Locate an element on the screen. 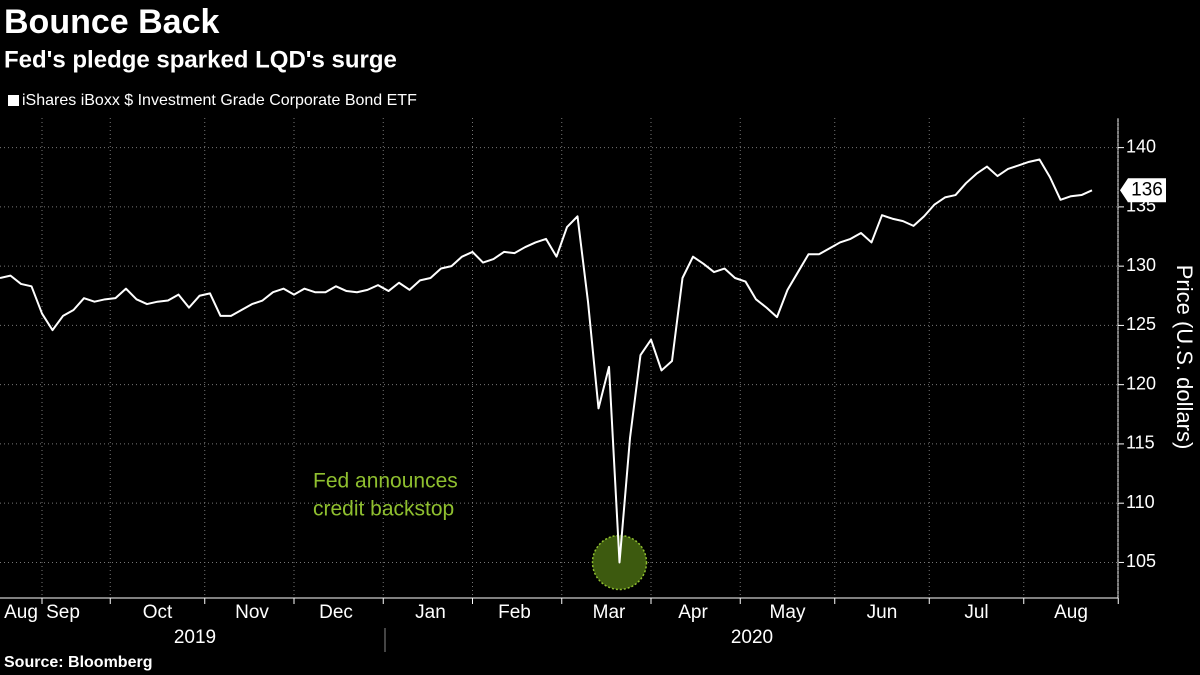 This screenshot has width=1200, height=675. y-tick-label: 115 is located at coordinates (1140, 443).